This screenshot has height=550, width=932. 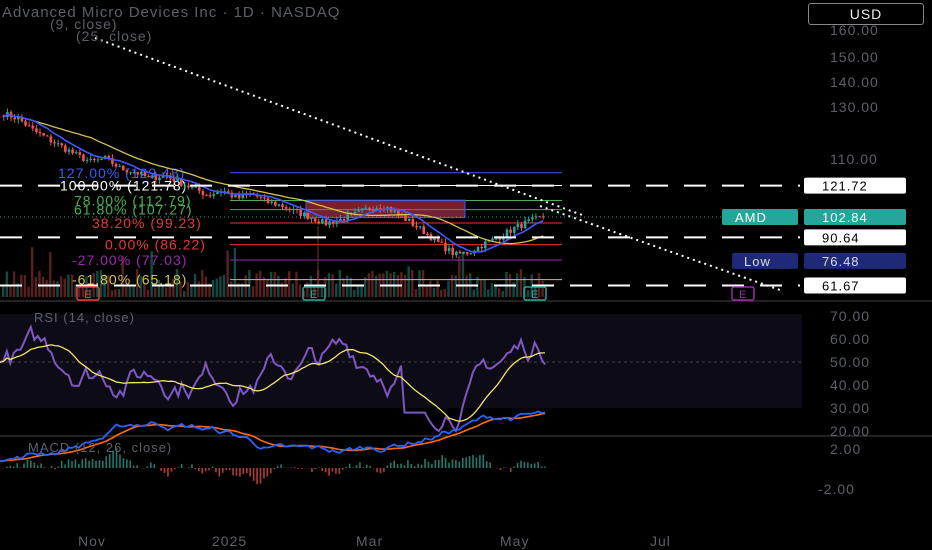 I want to click on price-tag-box, so click(x=855, y=260).